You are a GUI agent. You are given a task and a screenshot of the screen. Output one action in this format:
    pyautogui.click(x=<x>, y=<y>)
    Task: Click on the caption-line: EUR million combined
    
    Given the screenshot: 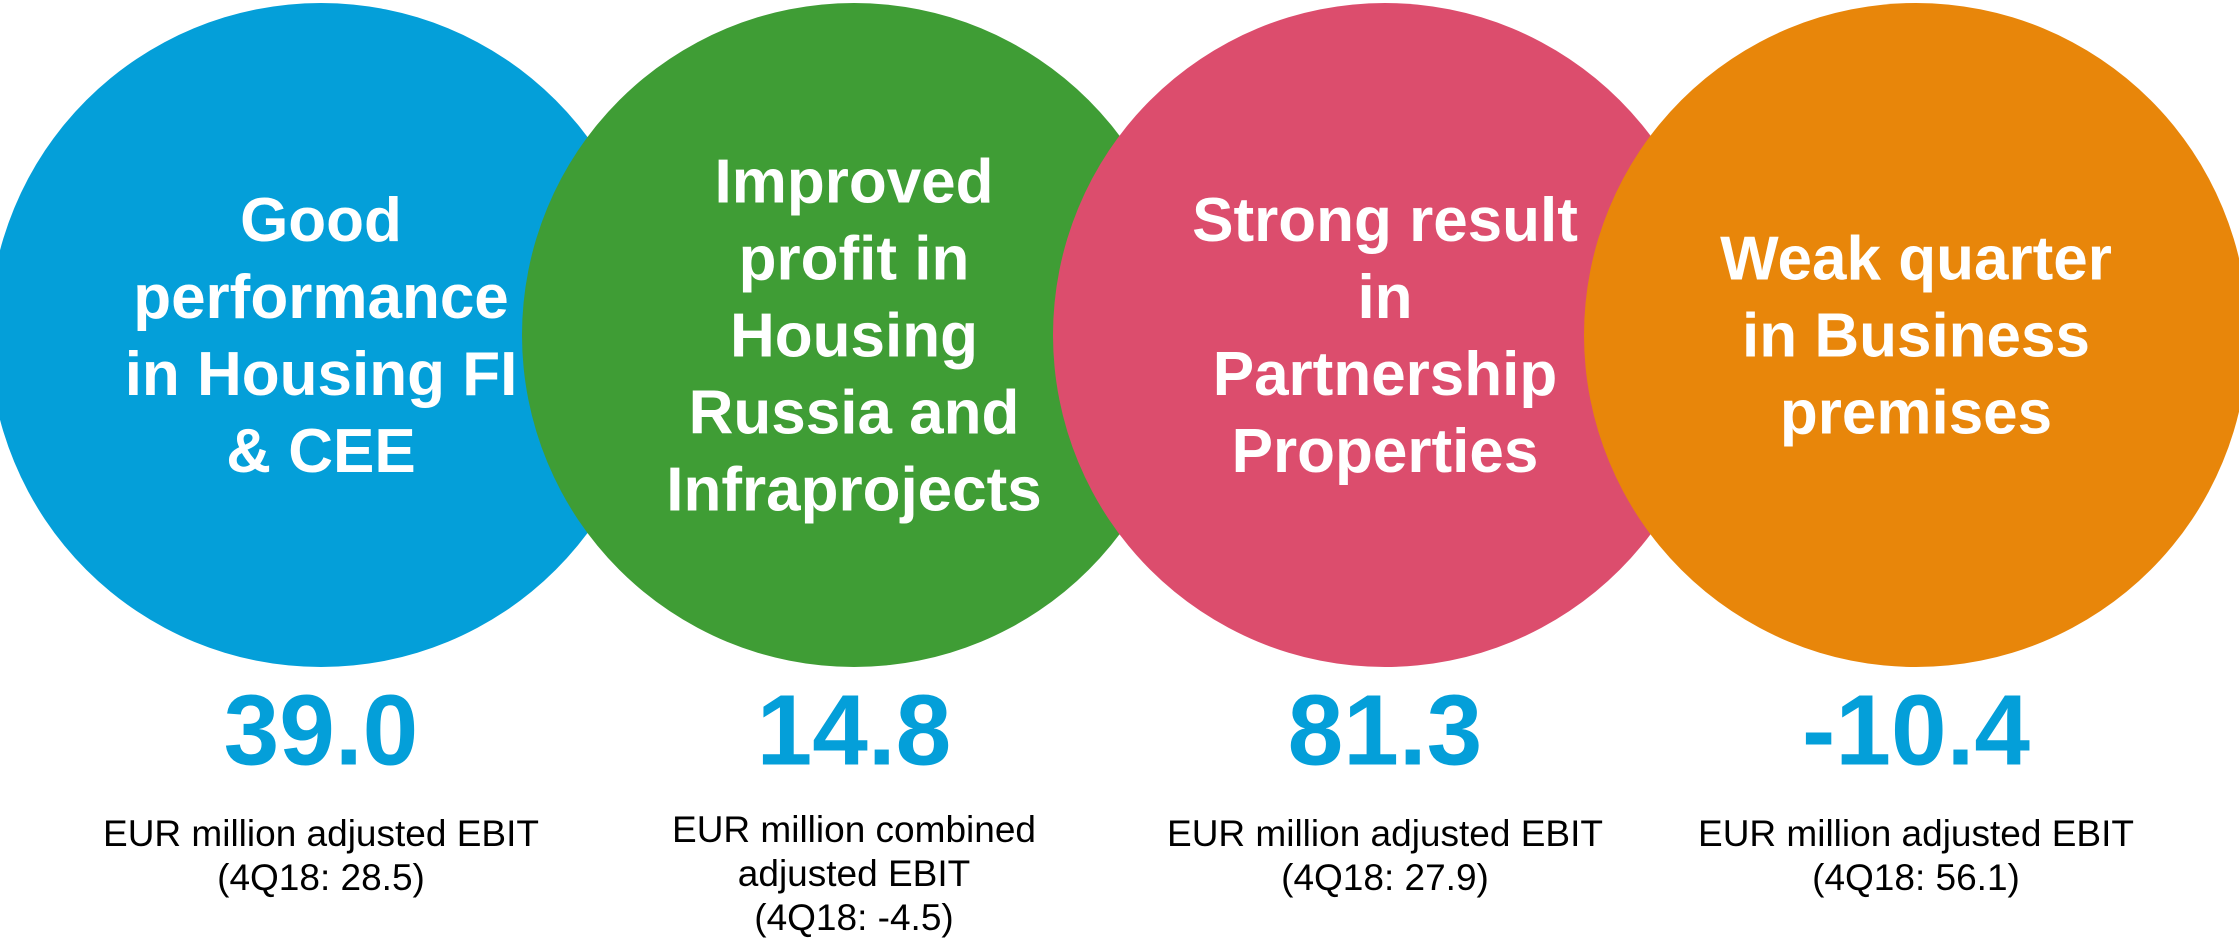 What is the action you would take?
    pyautogui.click(x=854, y=829)
    